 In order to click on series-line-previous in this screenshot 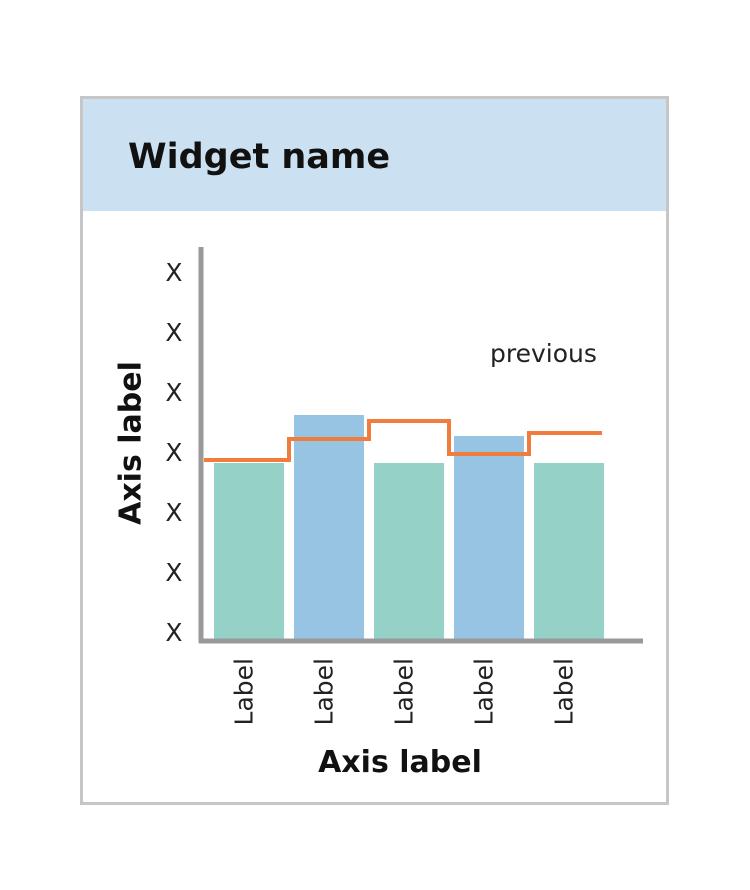, I will do `click(403, 440)`.